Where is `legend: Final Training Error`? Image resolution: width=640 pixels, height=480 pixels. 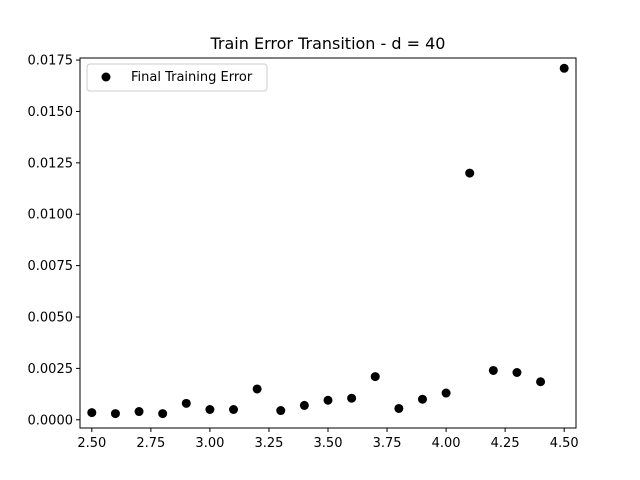
legend: Final Training Error is located at coordinates (177, 77).